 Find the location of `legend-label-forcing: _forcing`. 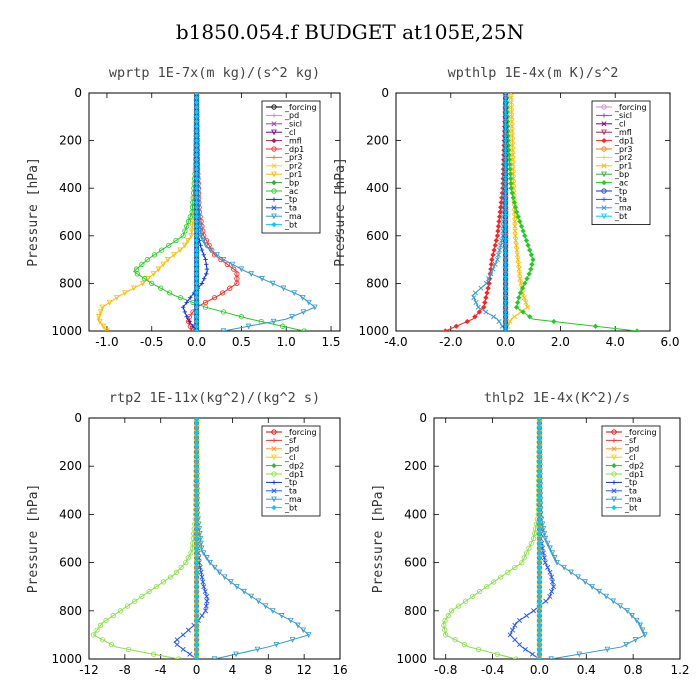

legend-label-forcing: _forcing is located at coordinates (630, 107).